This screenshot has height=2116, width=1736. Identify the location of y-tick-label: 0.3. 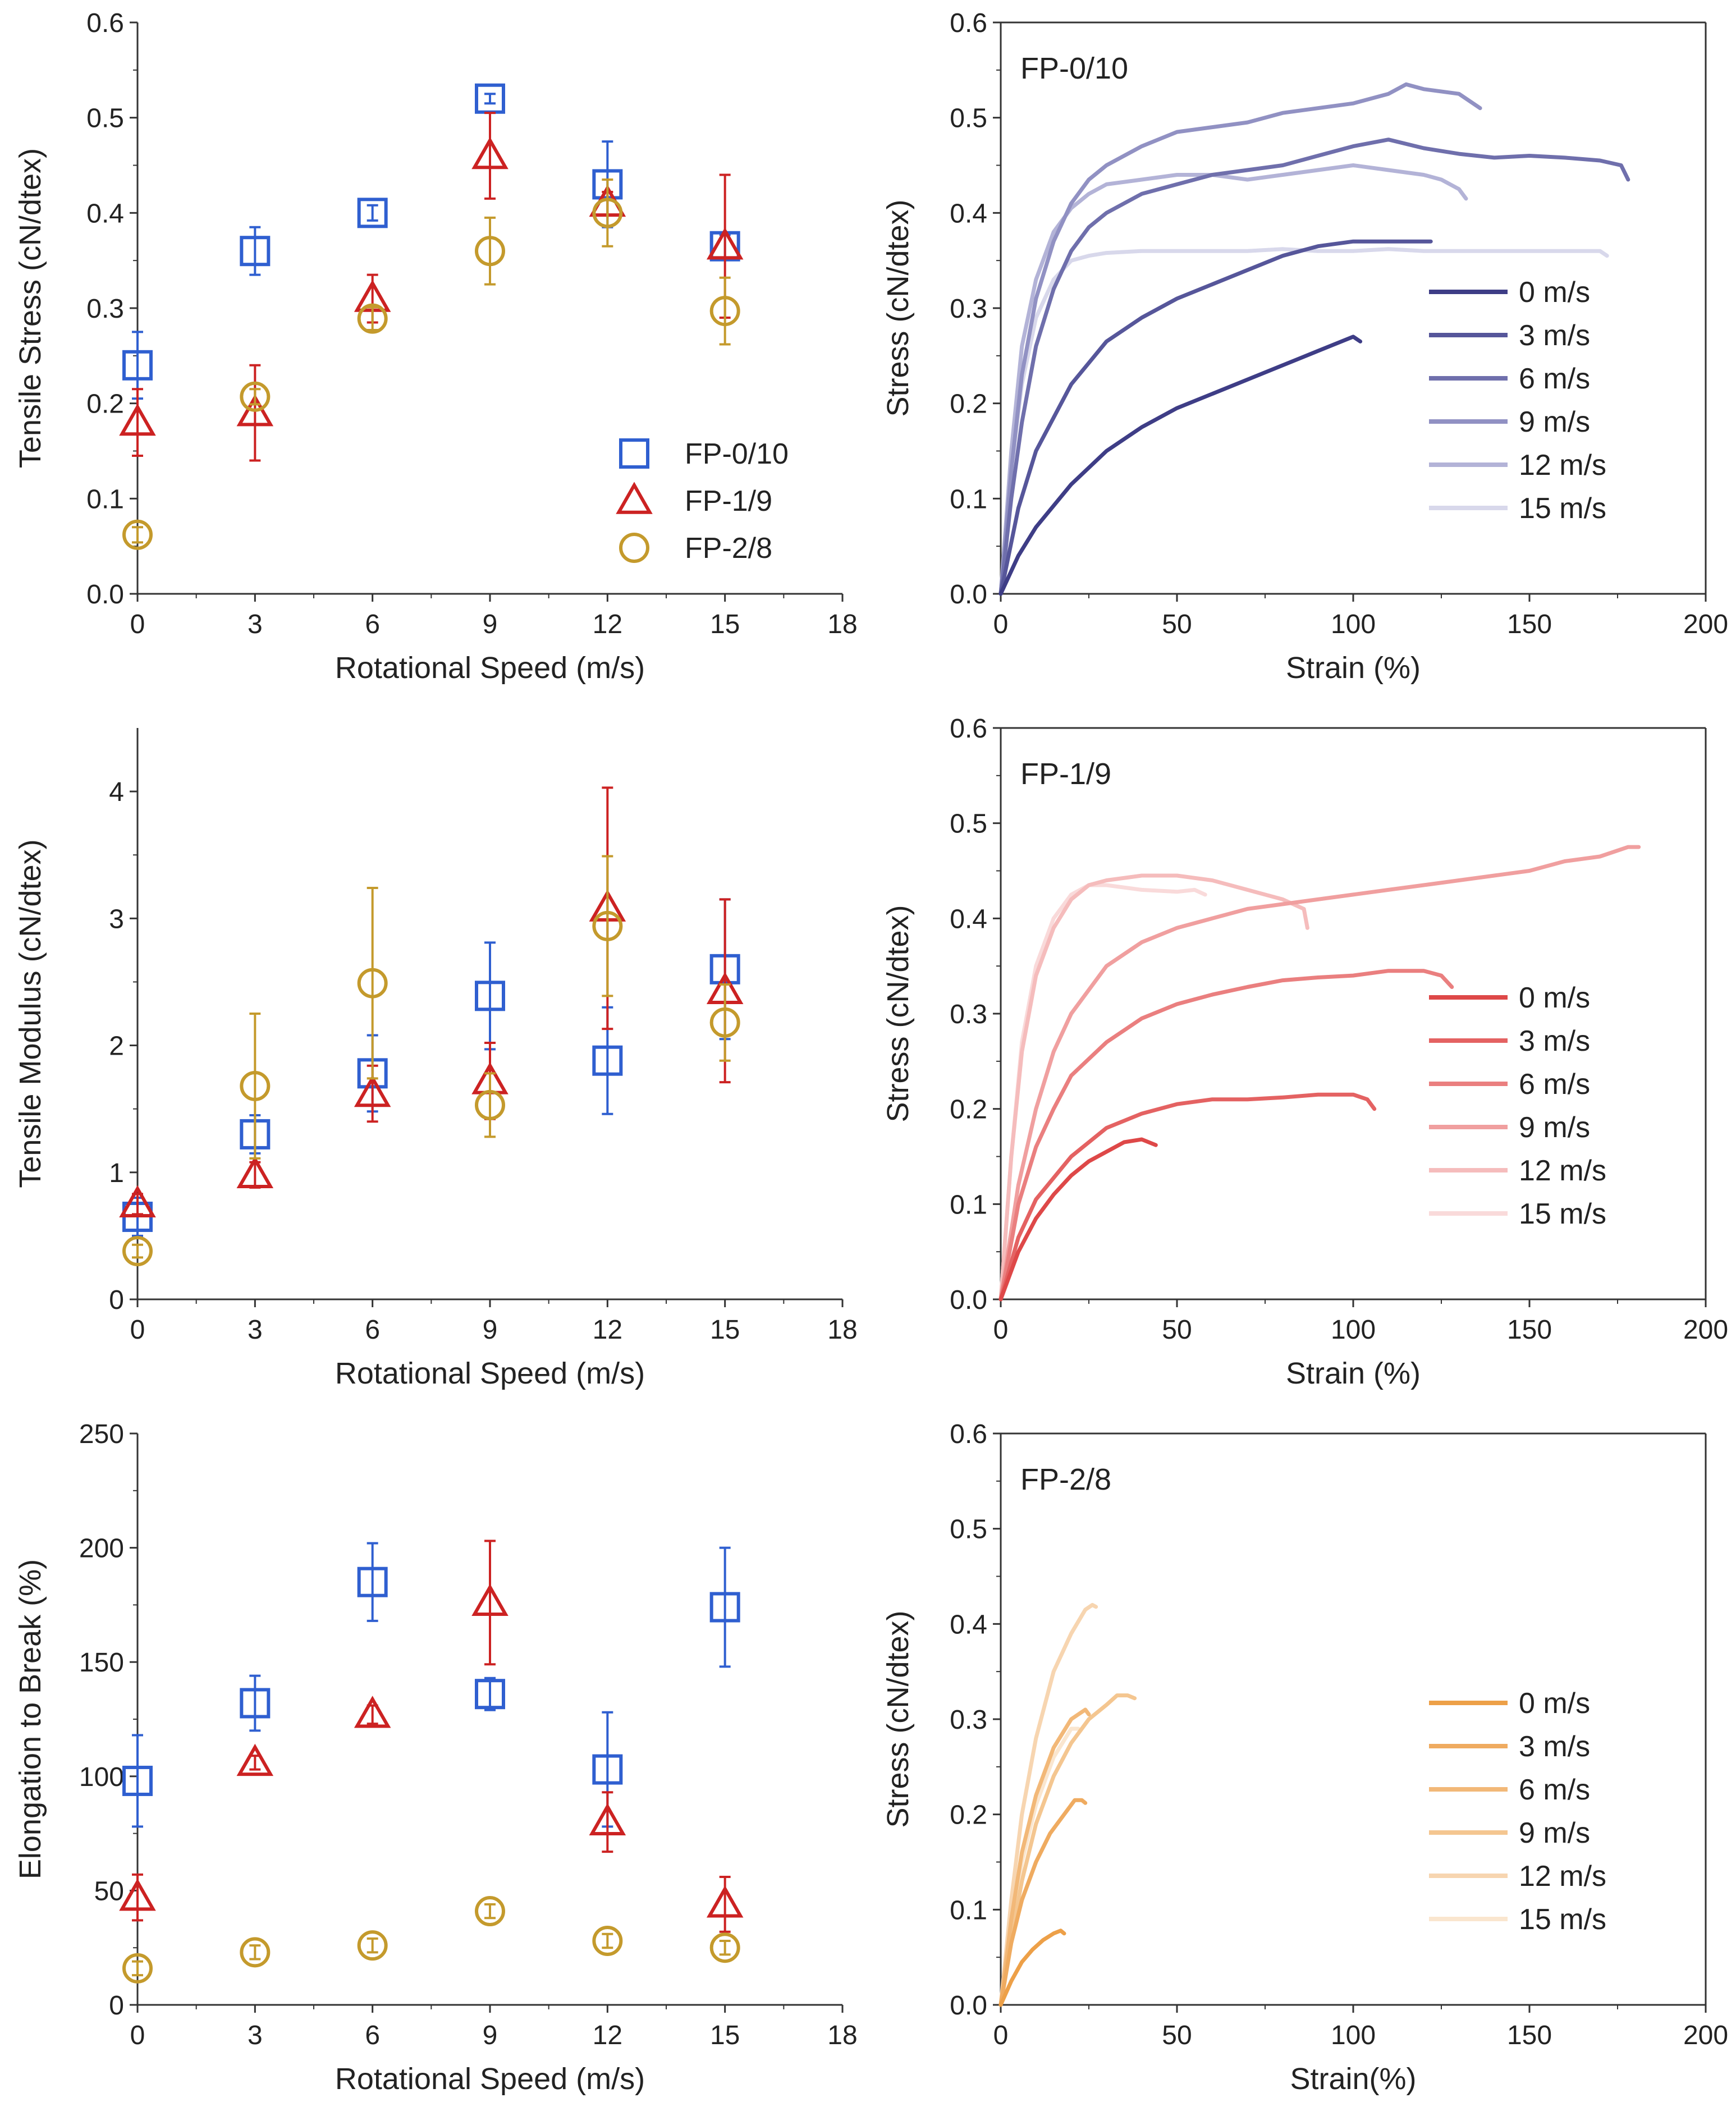
(969, 1720).